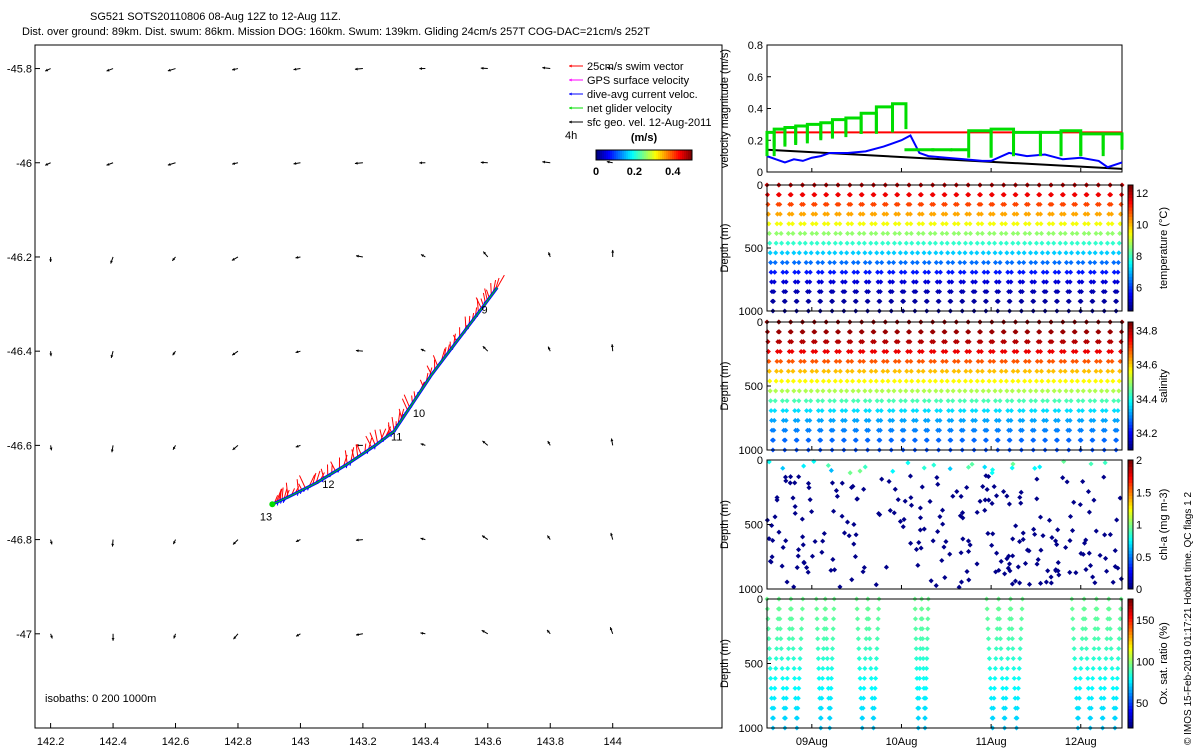  I want to click on colorbar-cell, so click(689, 155).